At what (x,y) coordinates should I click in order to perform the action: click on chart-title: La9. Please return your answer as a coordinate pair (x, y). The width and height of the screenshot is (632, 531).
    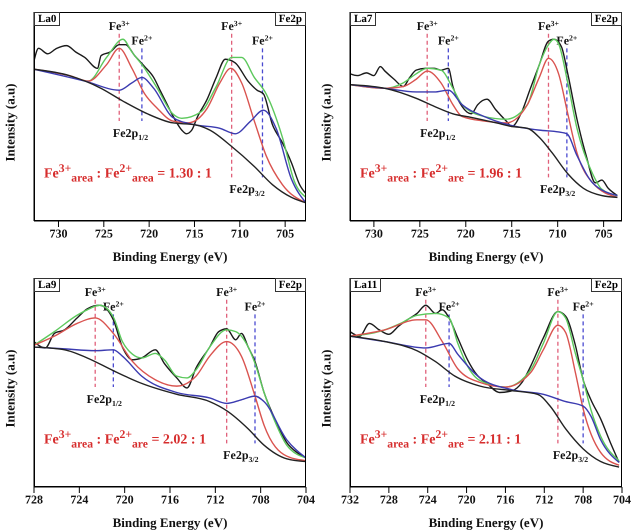
    Looking at the image, I should click on (47, 285).